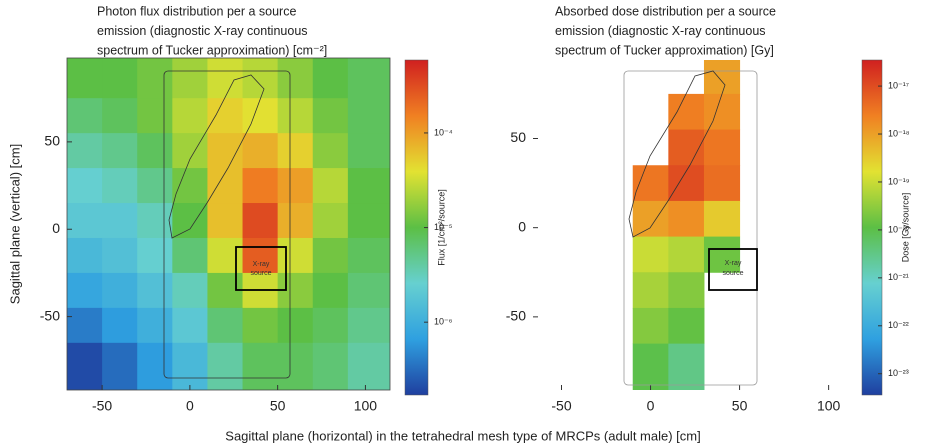 The width and height of the screenshot is (926, 448). What do you see at coordinates (212, 50) in the screenshot?
I see `chart-title: spectrum of Tucker approximation) [cm⁻²]` at bounding box center [212, 50].